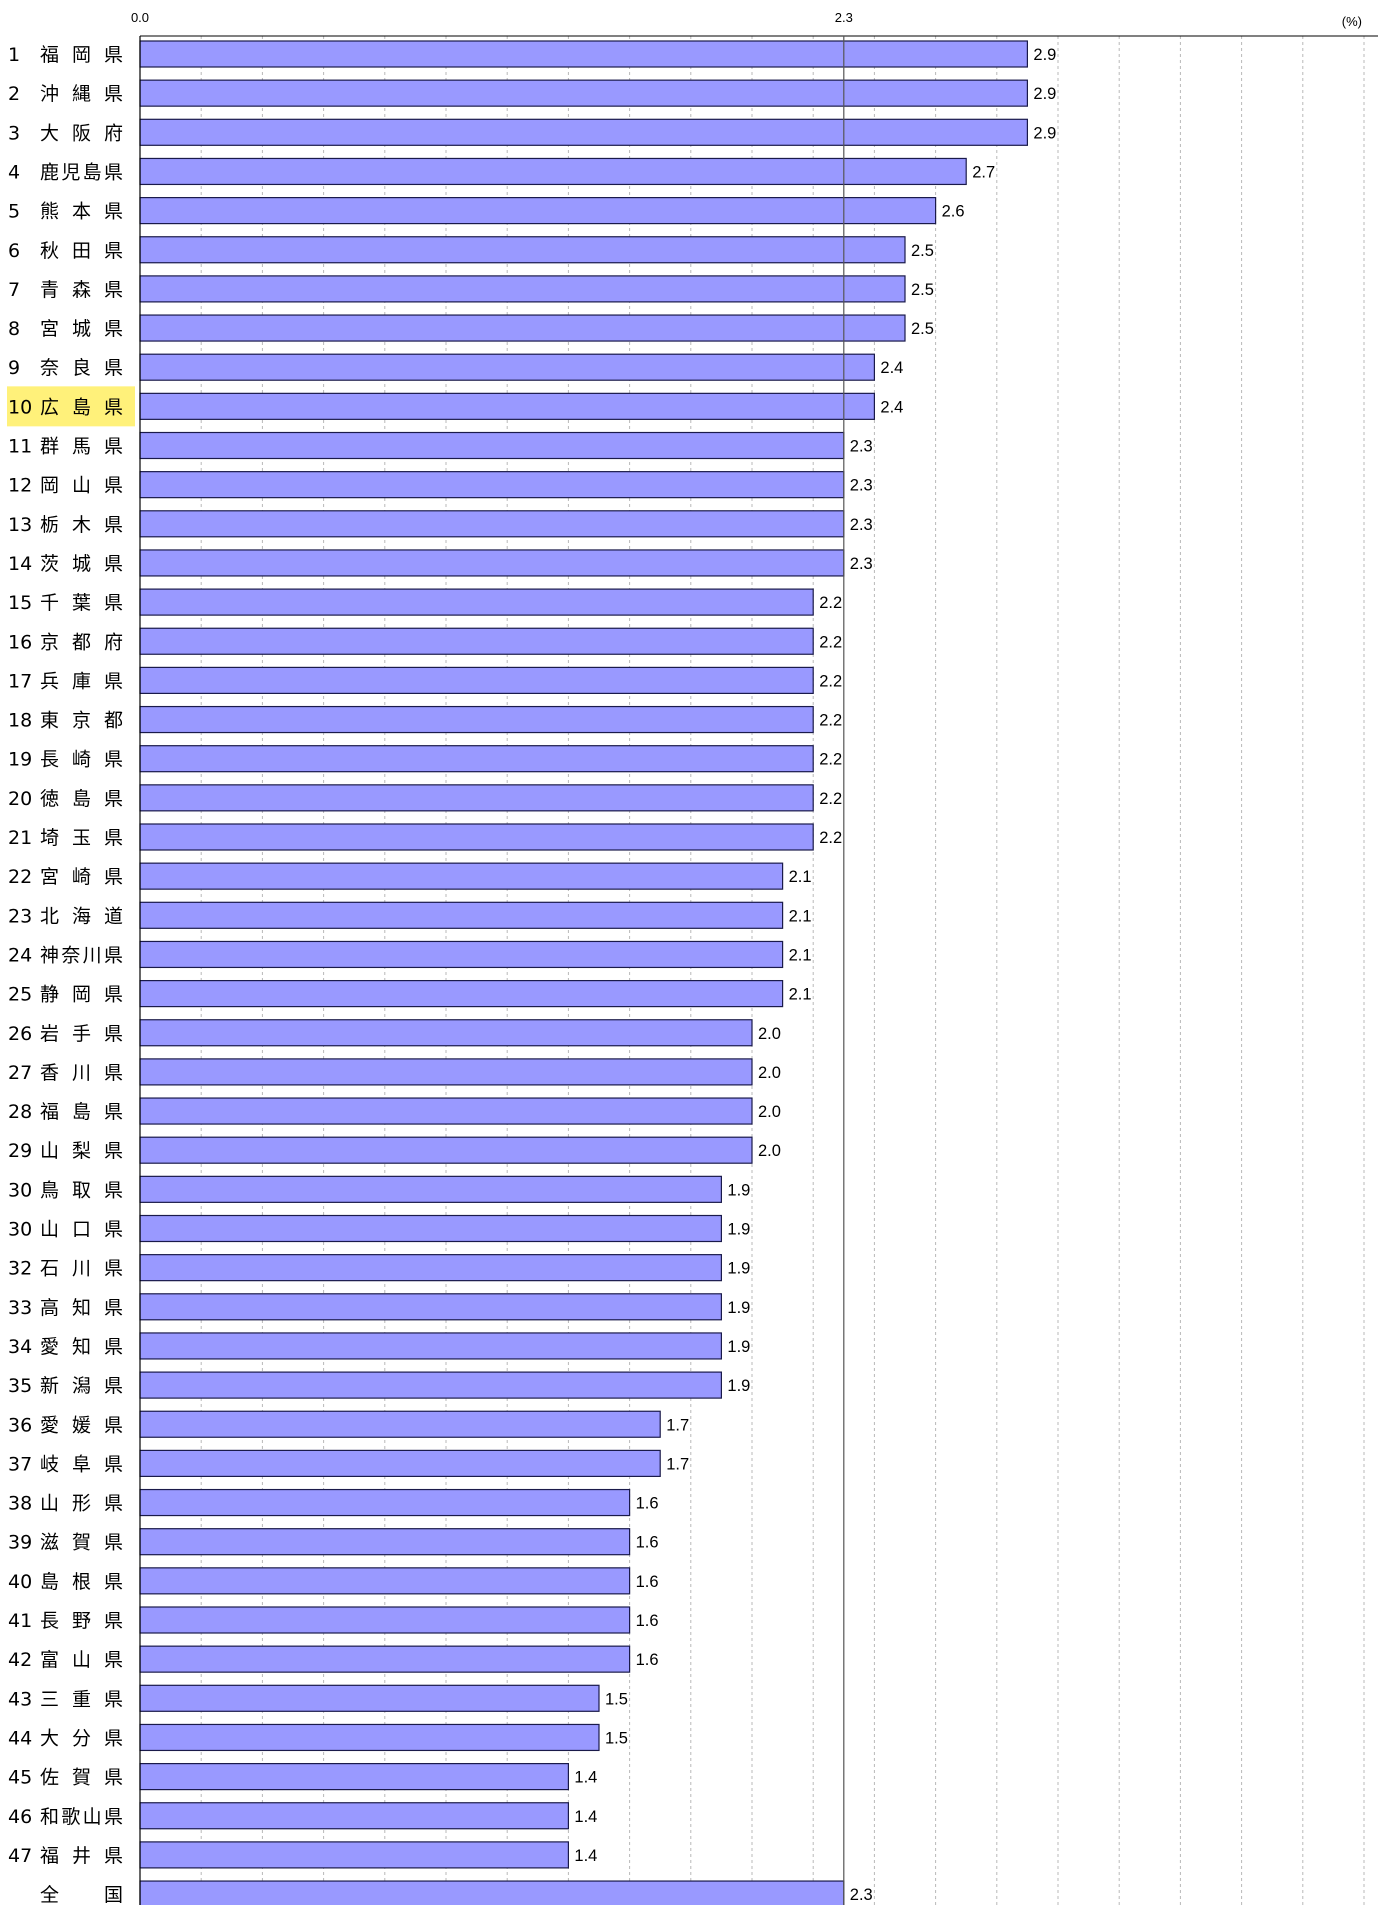 Image resolution: width=1378 pixels, height=1905 pixels. What do you see at coordinates (81, 329) in the screenshot?
I see `prefecture-label: 宮 城 県` at bounding box center [81, 329].